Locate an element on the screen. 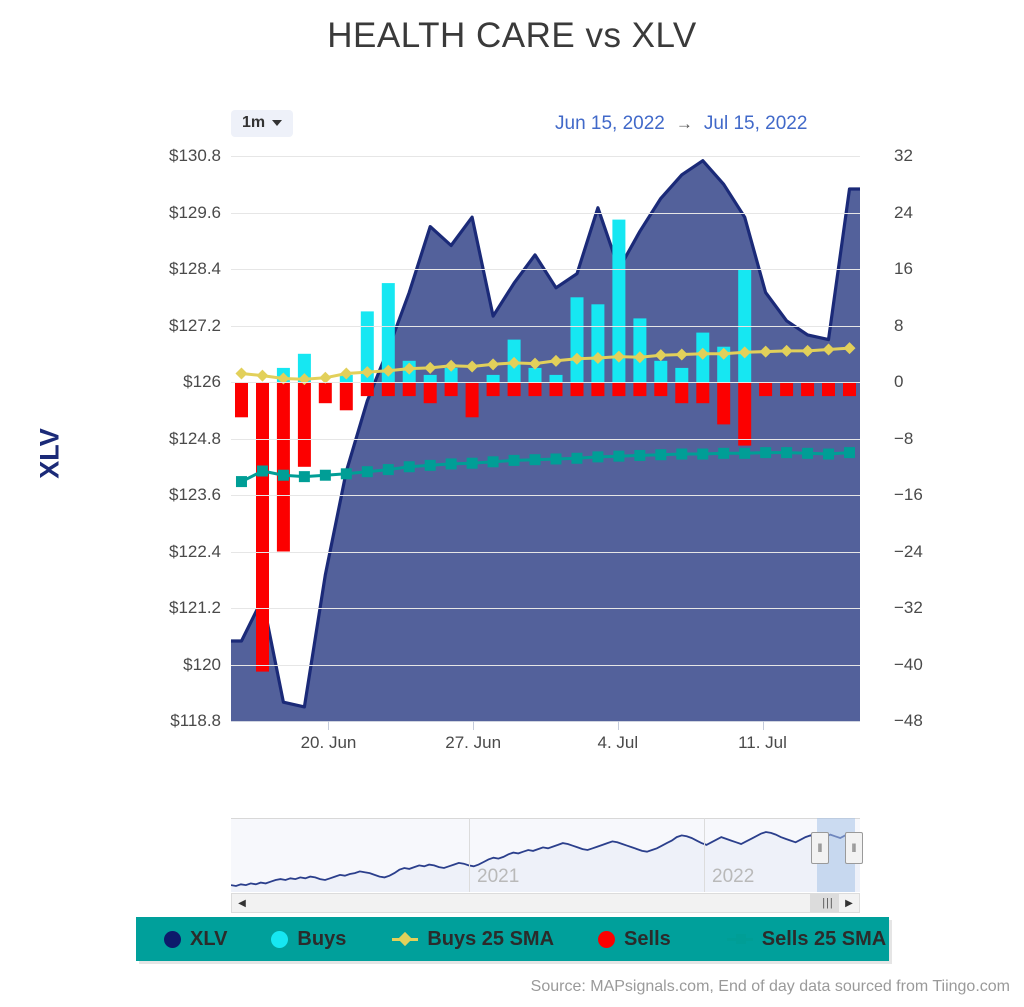 This screenshot has width=1024, height=1007. chevron-down-icon is located at coordinates (277, 123).